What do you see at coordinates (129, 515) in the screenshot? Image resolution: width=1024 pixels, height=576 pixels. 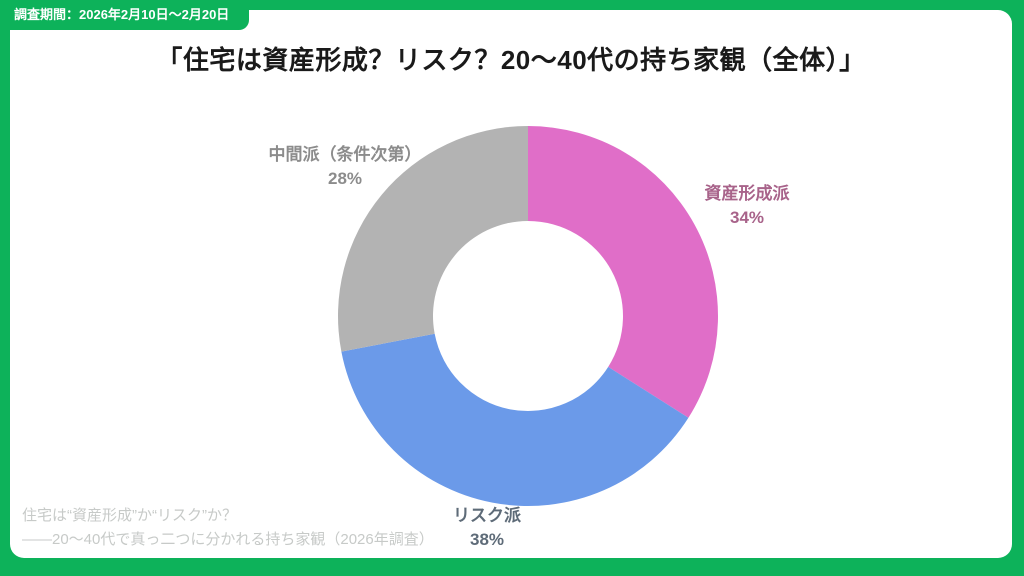 I see `source-note-line1: 住宅は“資産形成”か“リスク”か？` at bounding box center [129, 515].